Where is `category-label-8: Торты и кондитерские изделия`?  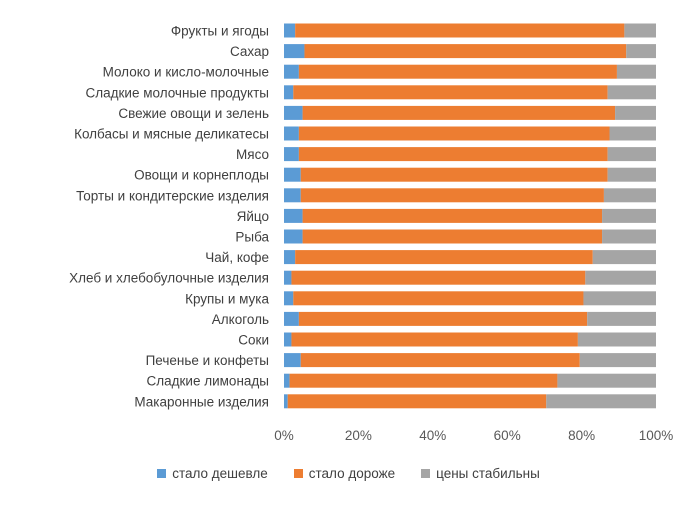
category-label-8: Торты и кондитерские изделия is located at coordinates (172, 195).